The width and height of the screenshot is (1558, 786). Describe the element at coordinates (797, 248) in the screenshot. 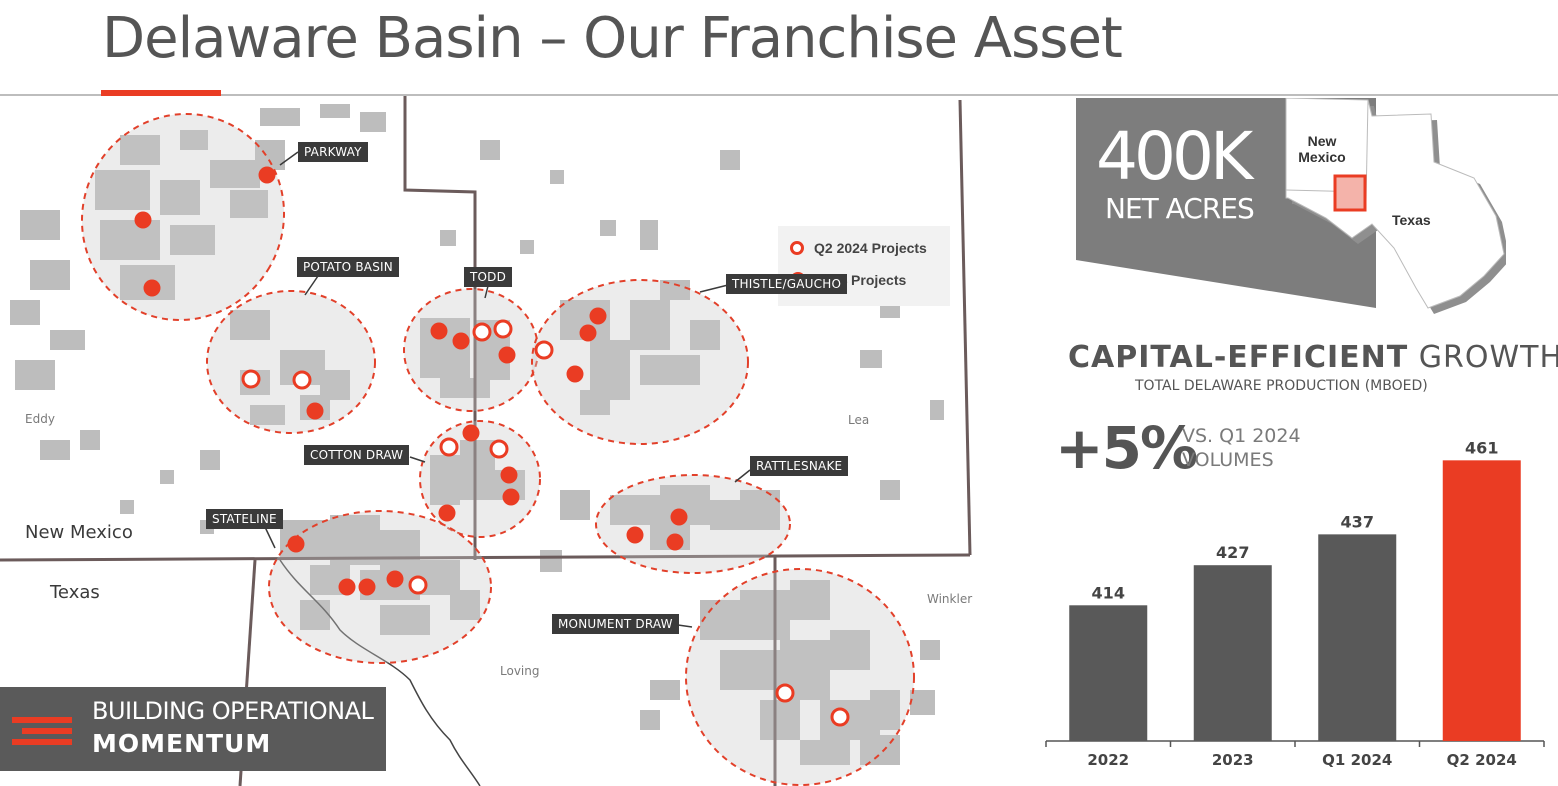

I see `open-circle-icon` at that location.